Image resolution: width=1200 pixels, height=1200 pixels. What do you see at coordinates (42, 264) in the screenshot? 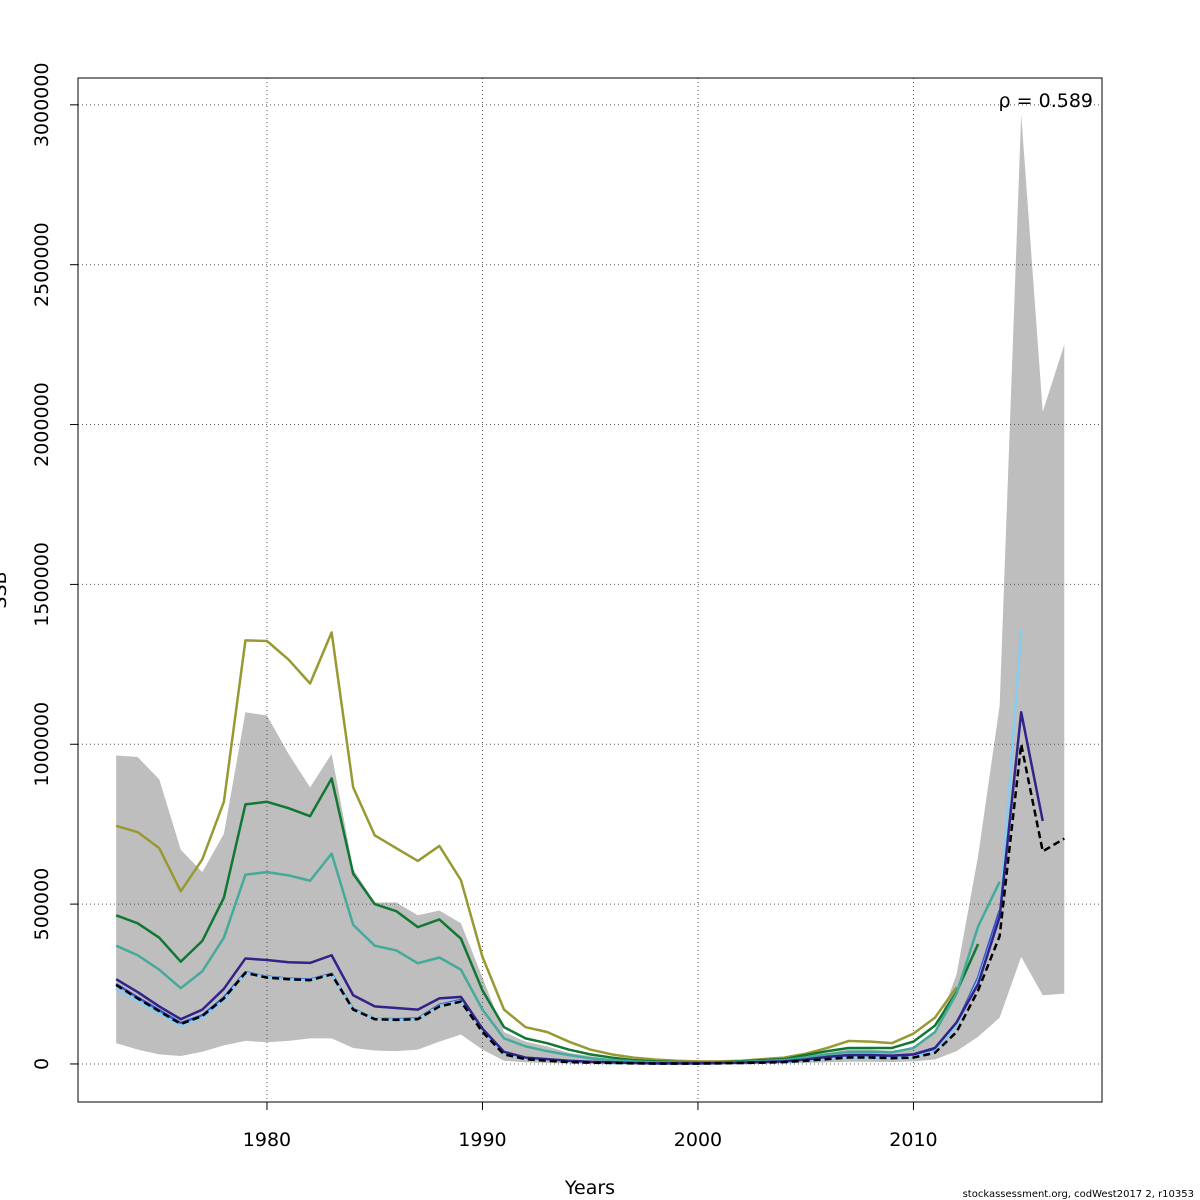
I see `y-tick-label: 2500000` at bounding box center [42, 264].